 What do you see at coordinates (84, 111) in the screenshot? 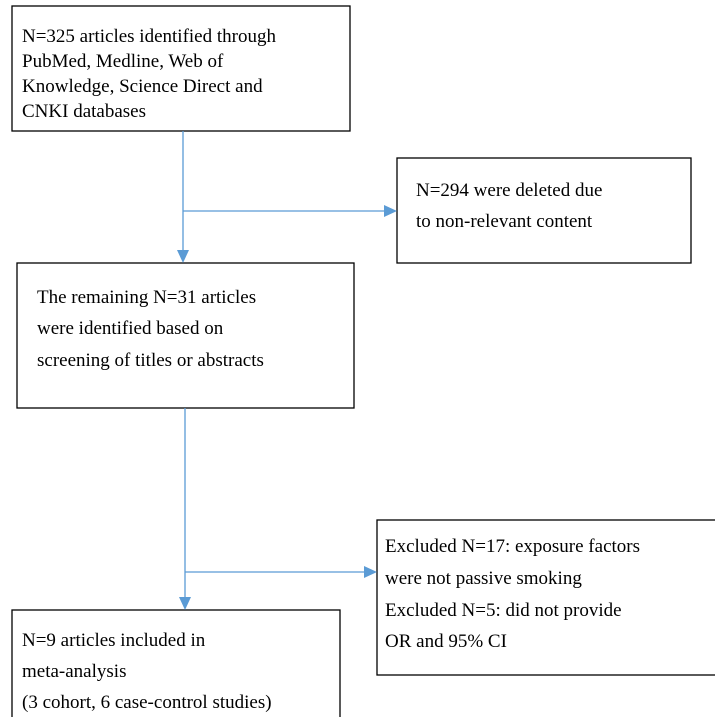
I see `box-text: CNKI databases` at bounding box center [84, 111].